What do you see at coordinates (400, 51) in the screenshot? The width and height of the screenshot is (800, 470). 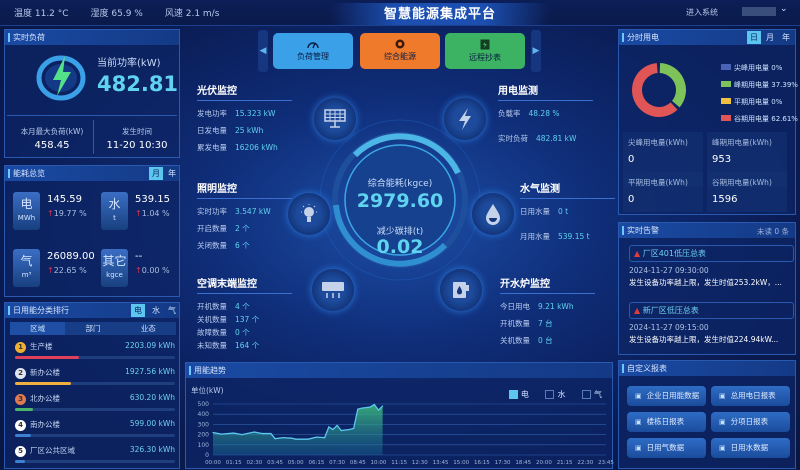 I see `integrated-energy-button: 综合能源` at bounding box center [400, 51].